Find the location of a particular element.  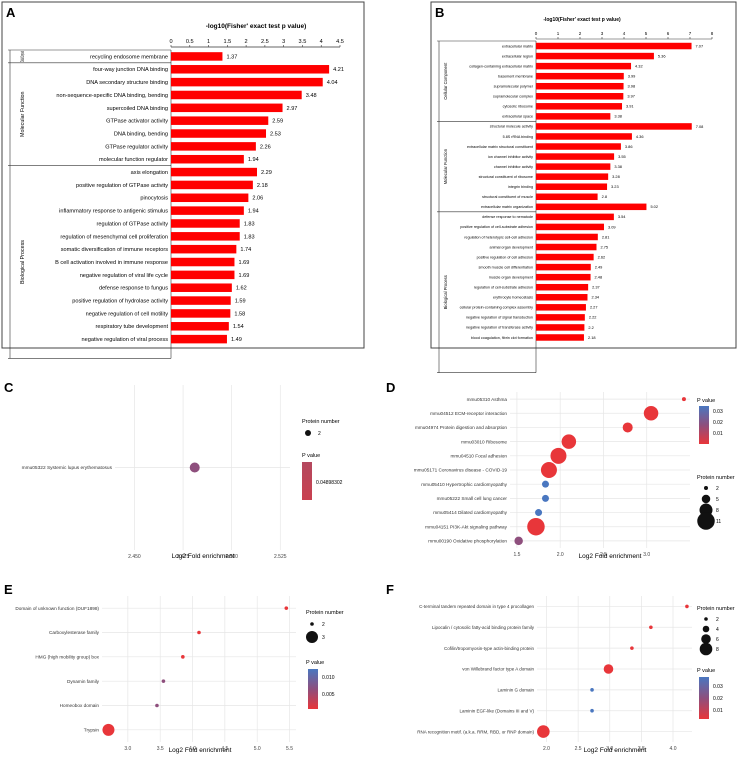

panel-b-bar-value: 3.23 is located at coordinates (615, 186).